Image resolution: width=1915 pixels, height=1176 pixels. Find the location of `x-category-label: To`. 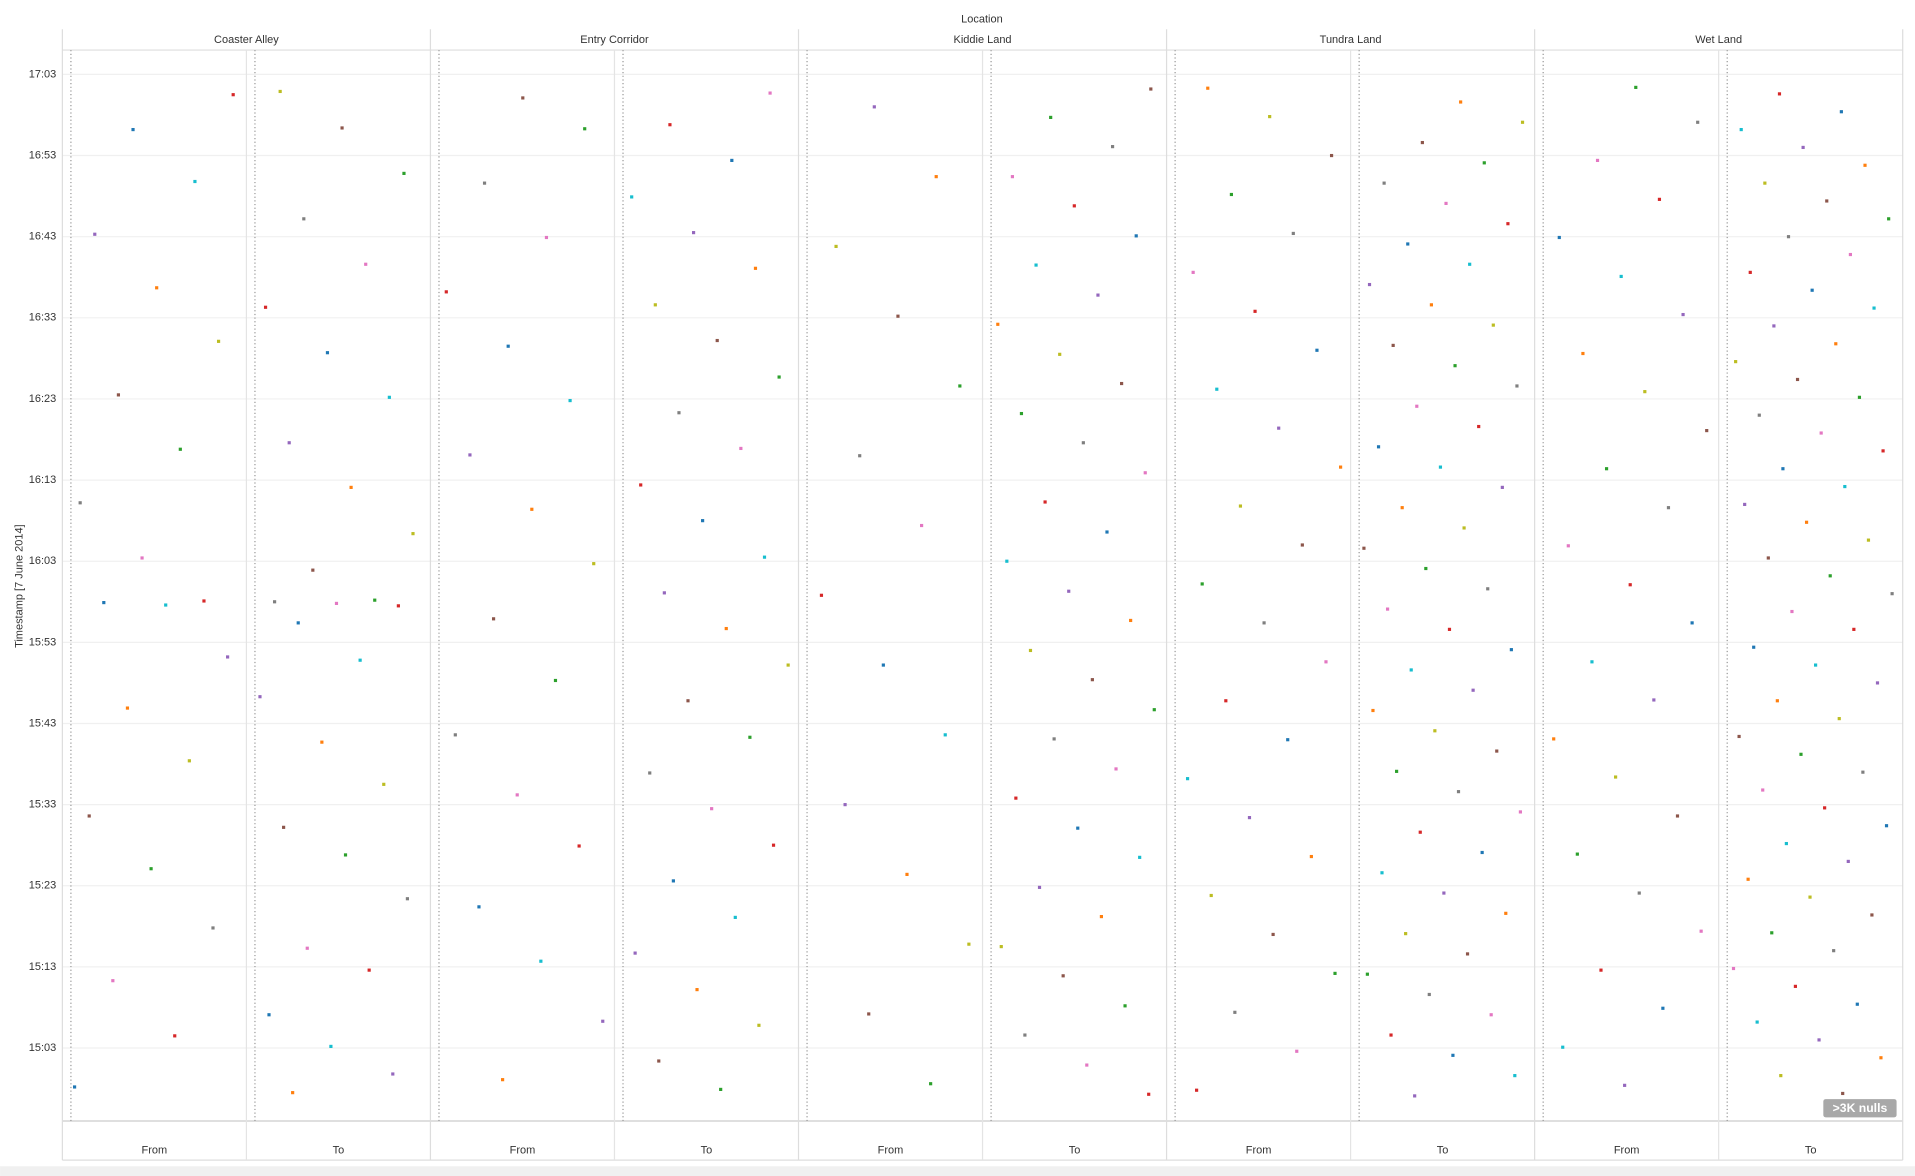

x-category-label: To is located at coordinates (1811, 1150).